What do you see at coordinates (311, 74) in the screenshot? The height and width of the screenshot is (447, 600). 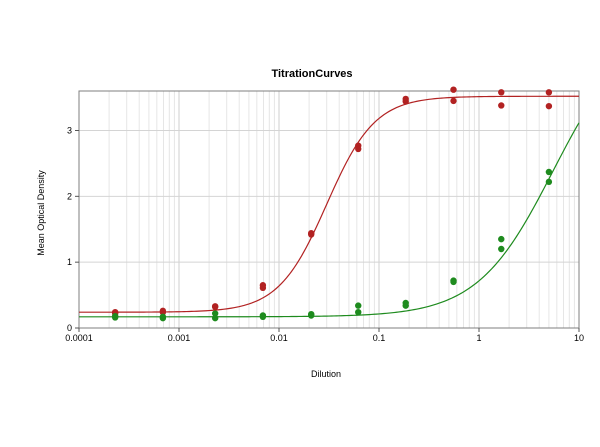 I see `chart-title: TitrationCurves` at bounding box center [311, 74].